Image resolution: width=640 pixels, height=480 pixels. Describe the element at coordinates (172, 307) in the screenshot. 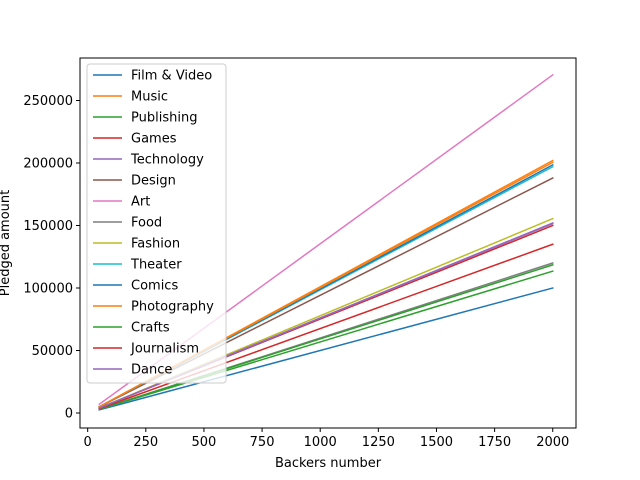

I see `legend-label: Photography` at that location.